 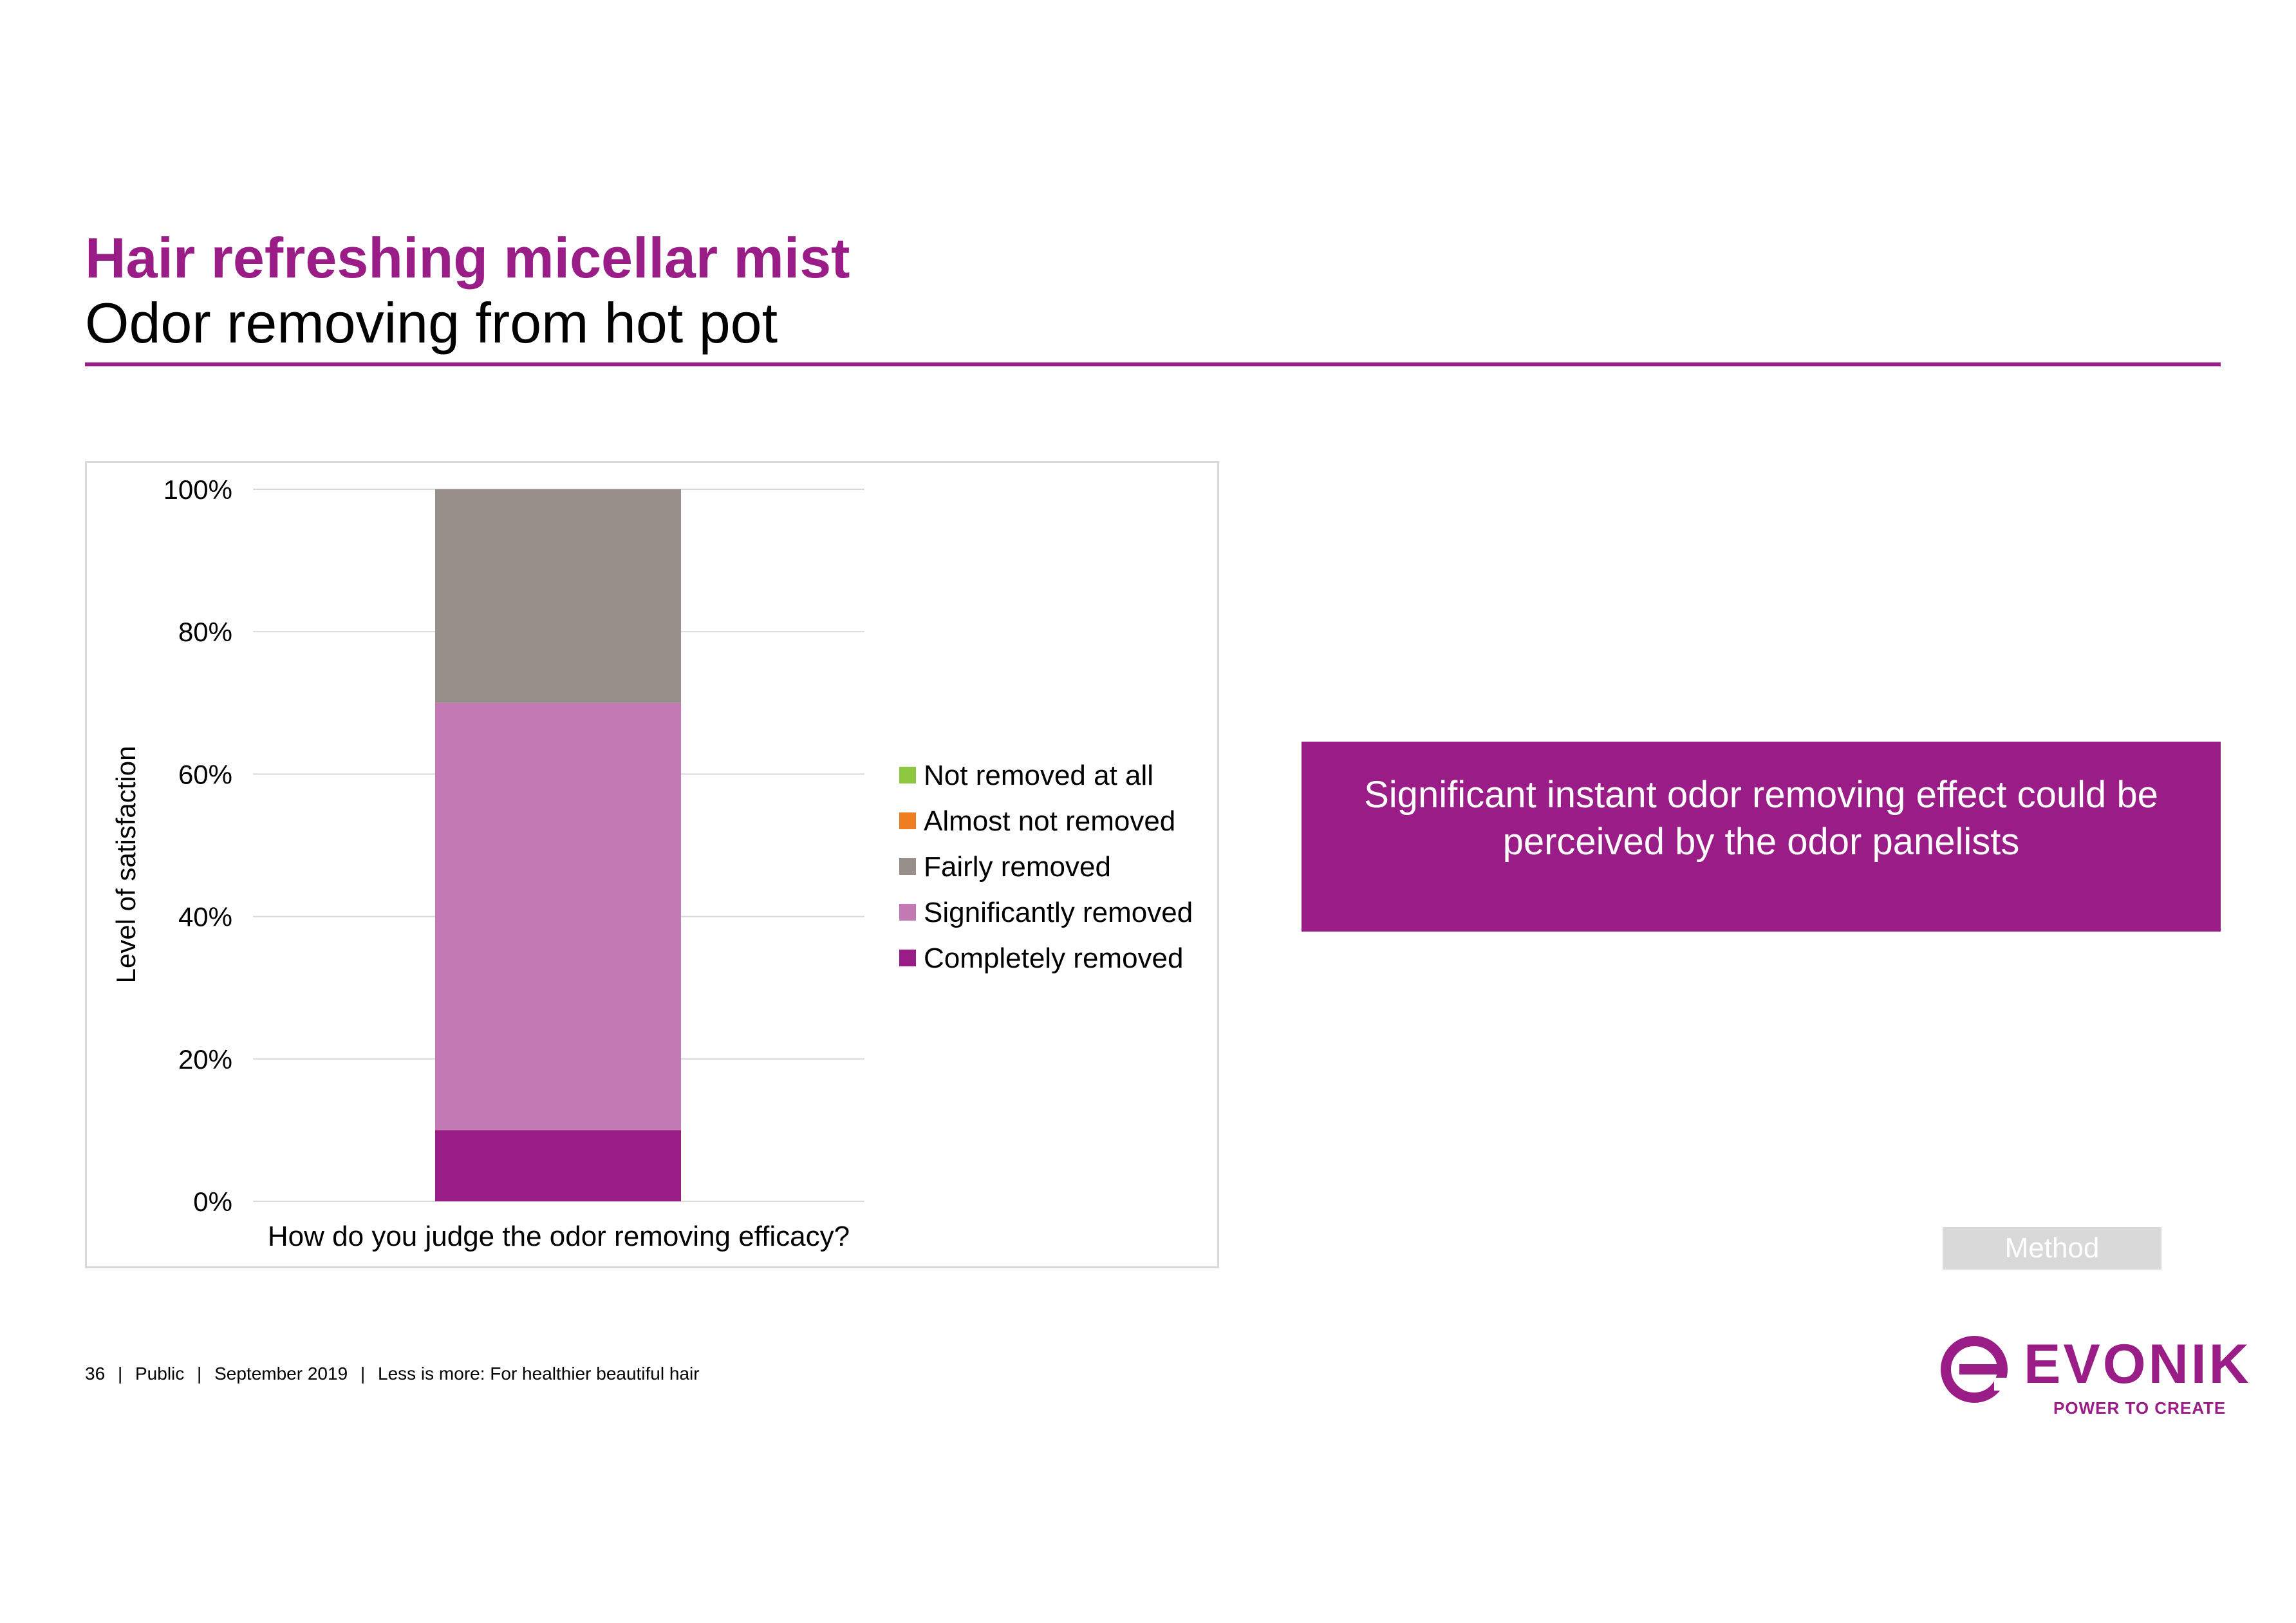 What do you see at coordinates (212, 1202) in the screenshot?
I see `y-tick-label: 0%` at bounding box center [212, 1202].